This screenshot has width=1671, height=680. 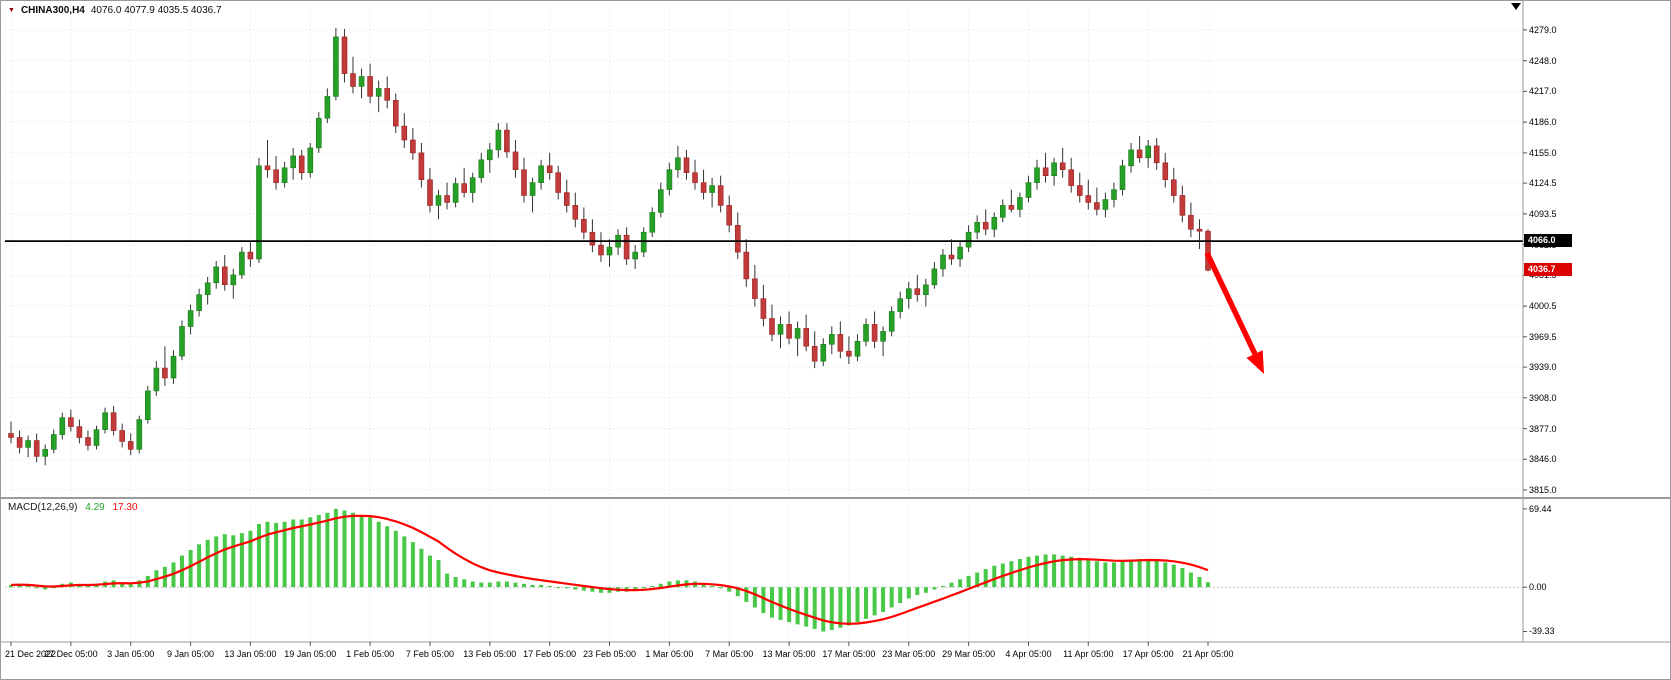 I want to click on price-scale, so click(x=1597, y=321).